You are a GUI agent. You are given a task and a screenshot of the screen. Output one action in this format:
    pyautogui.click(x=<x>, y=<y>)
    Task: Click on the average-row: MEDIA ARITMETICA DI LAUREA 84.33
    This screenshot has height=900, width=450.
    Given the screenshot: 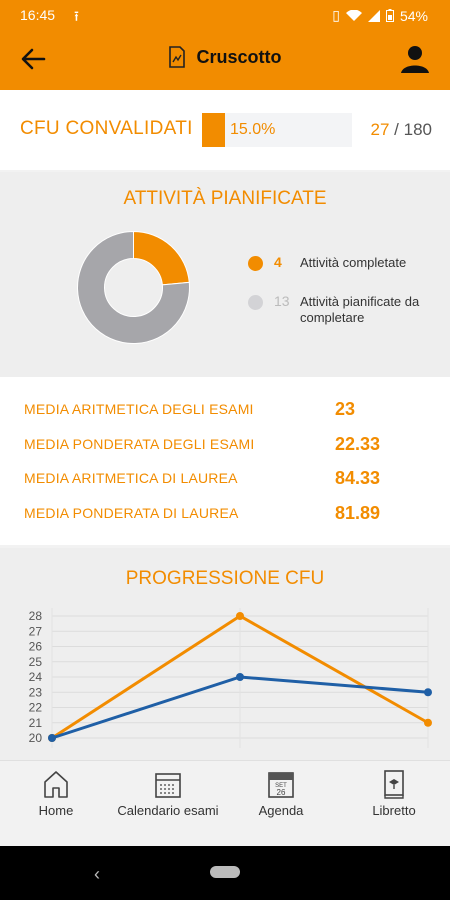 What is the action you would take?
    pyautogui.click(x=224, y=479)
    